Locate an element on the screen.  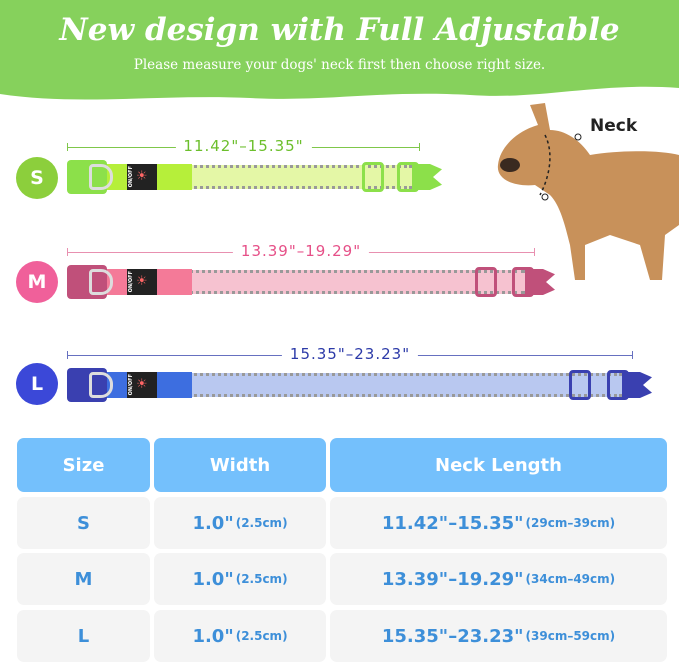
cell-neck-length: 15.35"–23.23" (39cm–59cm) is located at coordinates (498, 636).